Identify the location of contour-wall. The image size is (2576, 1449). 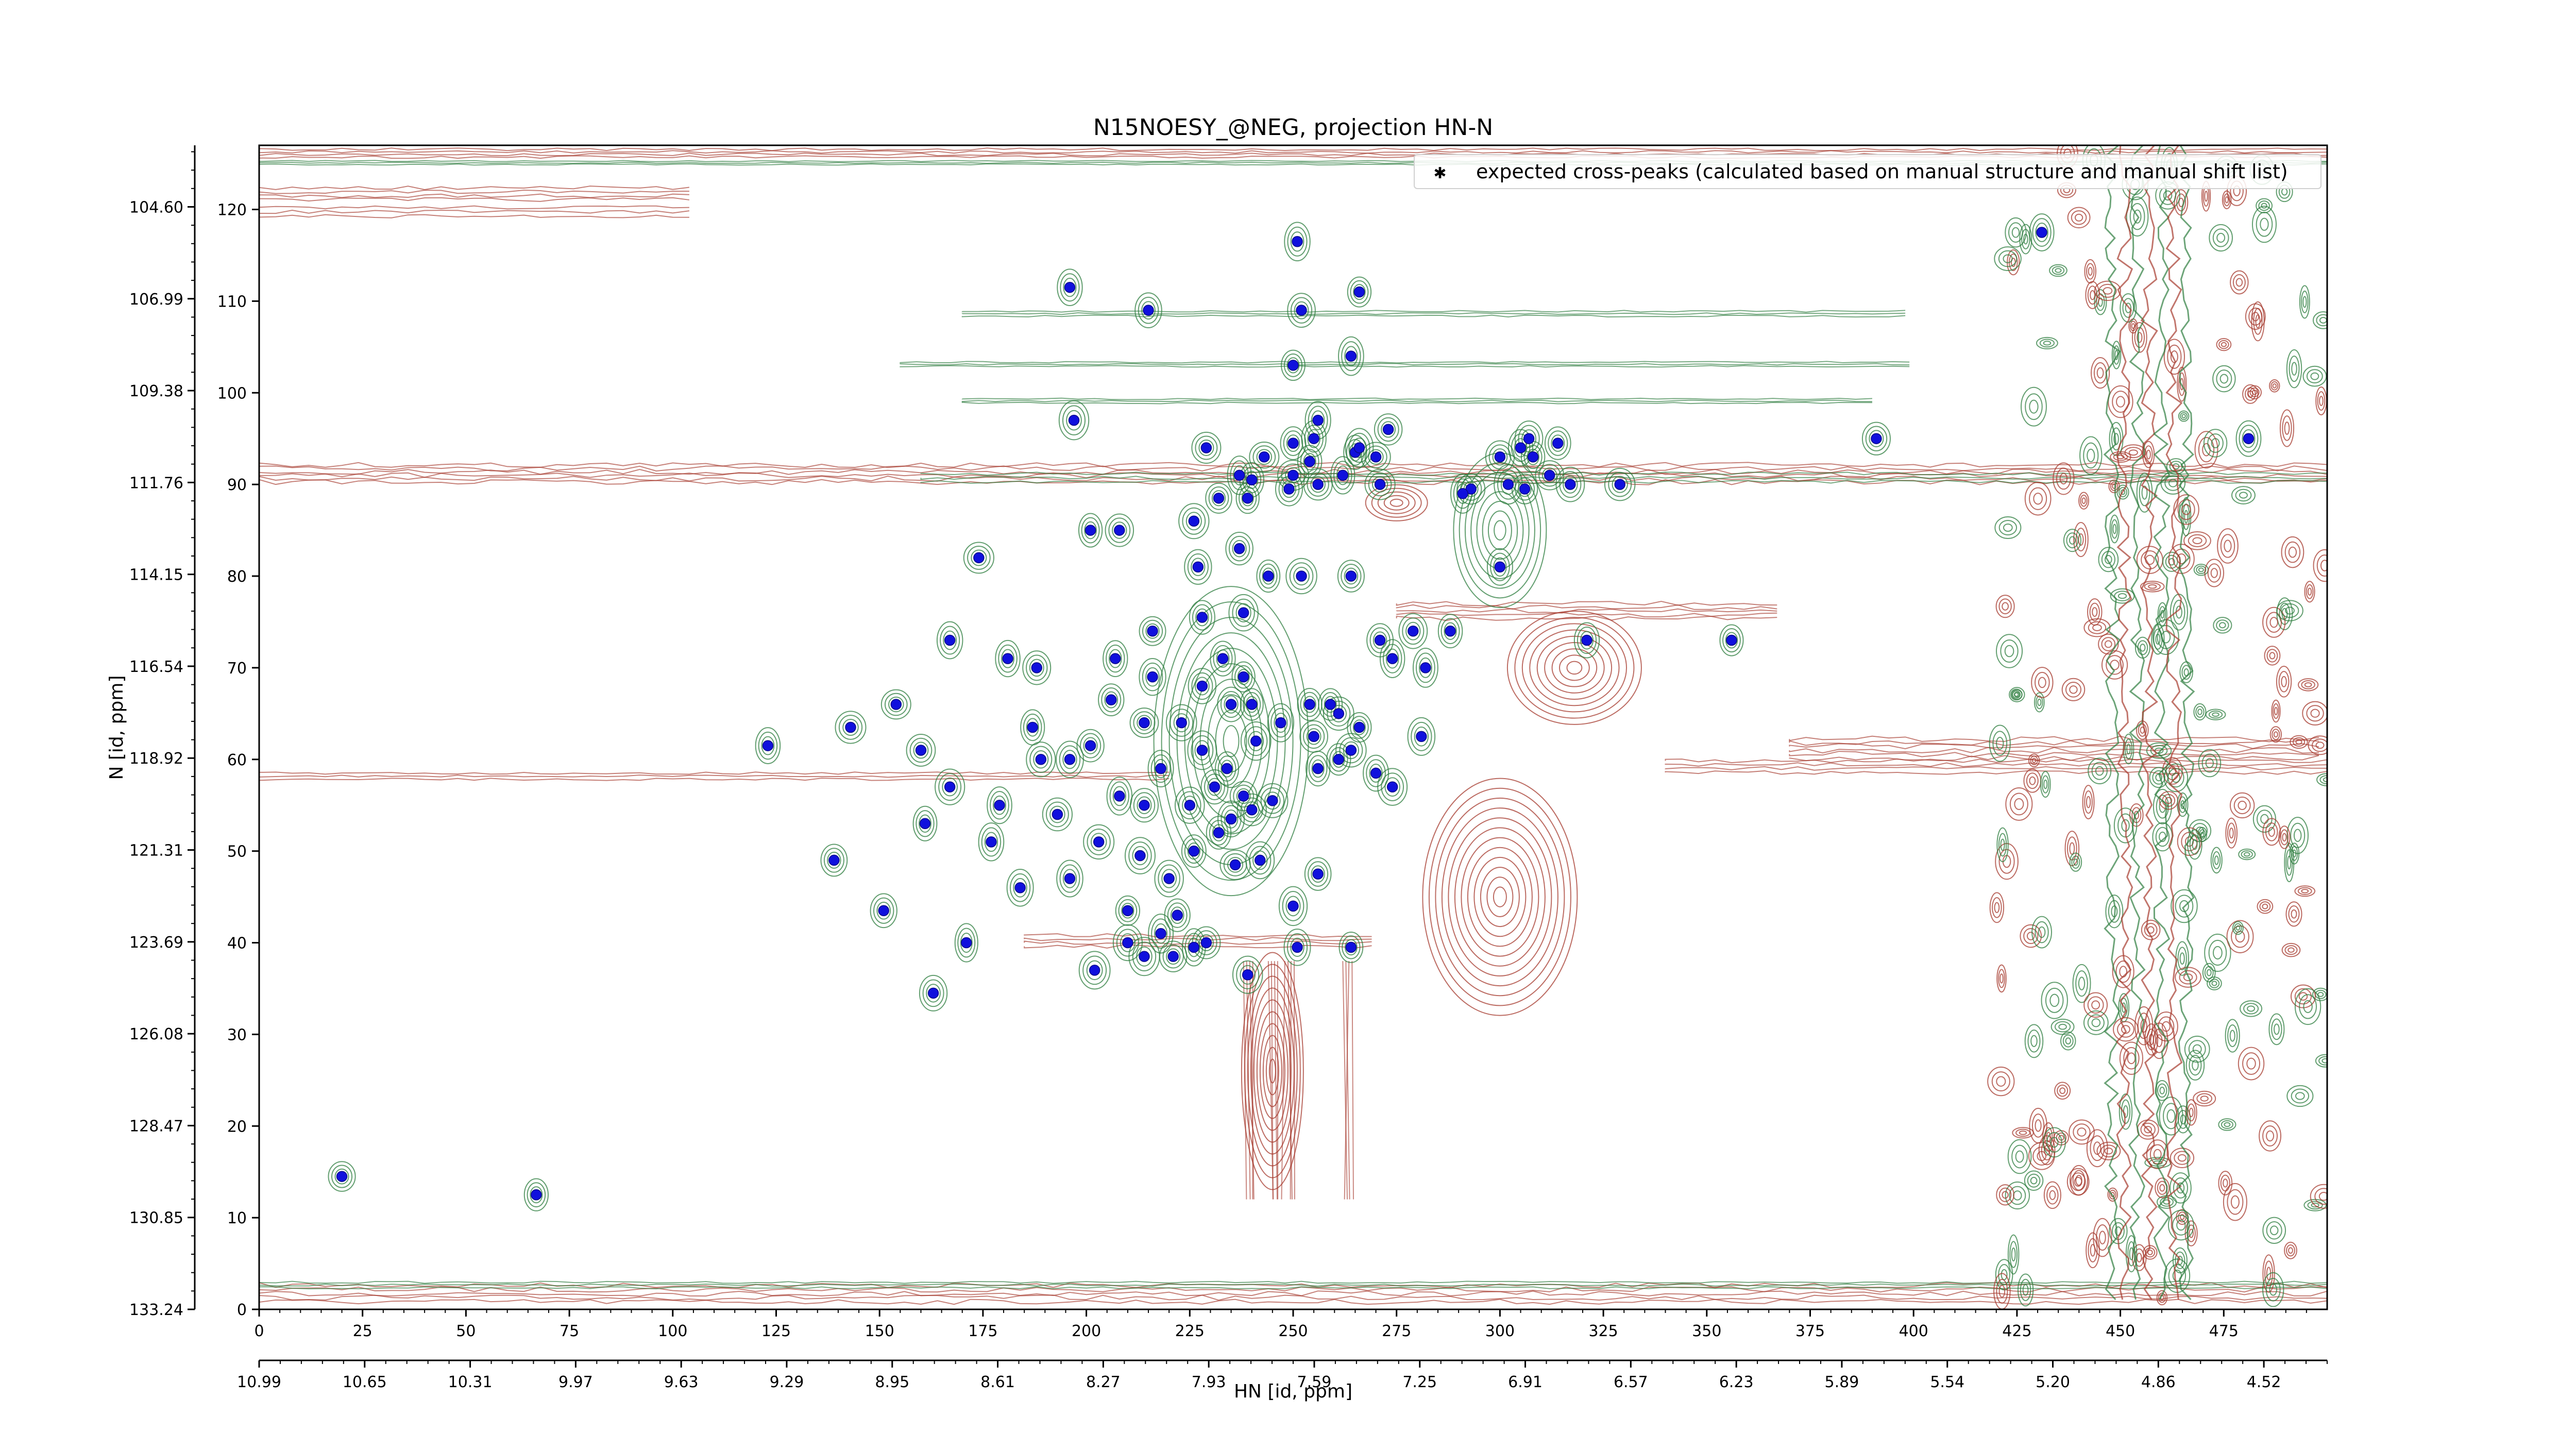
(2186, 723).